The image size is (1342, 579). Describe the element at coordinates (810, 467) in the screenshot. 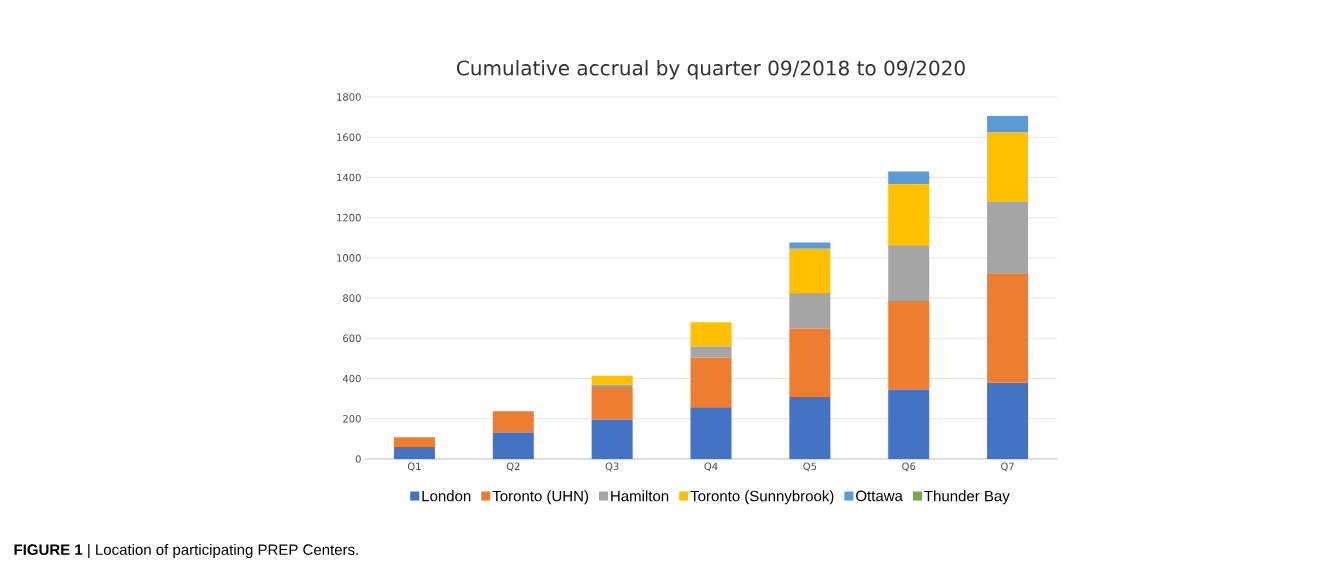

I see `x-tick-label: Q5` at that location.